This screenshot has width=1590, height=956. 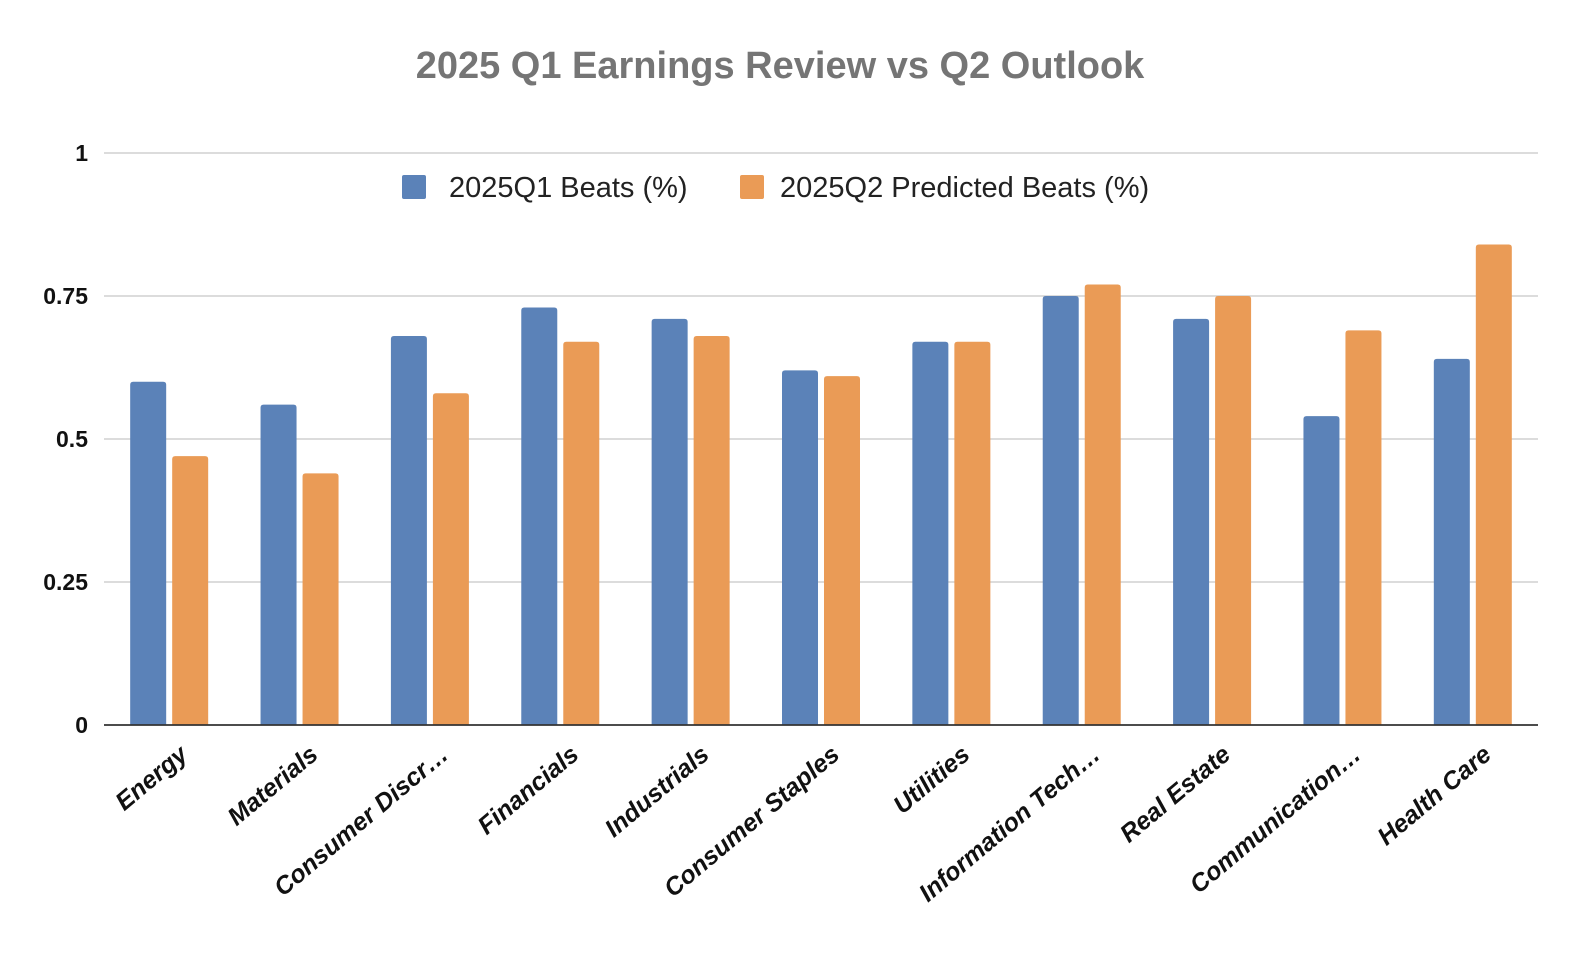 I want to click on y-tick-label: 1, so click(x=81, y=153).